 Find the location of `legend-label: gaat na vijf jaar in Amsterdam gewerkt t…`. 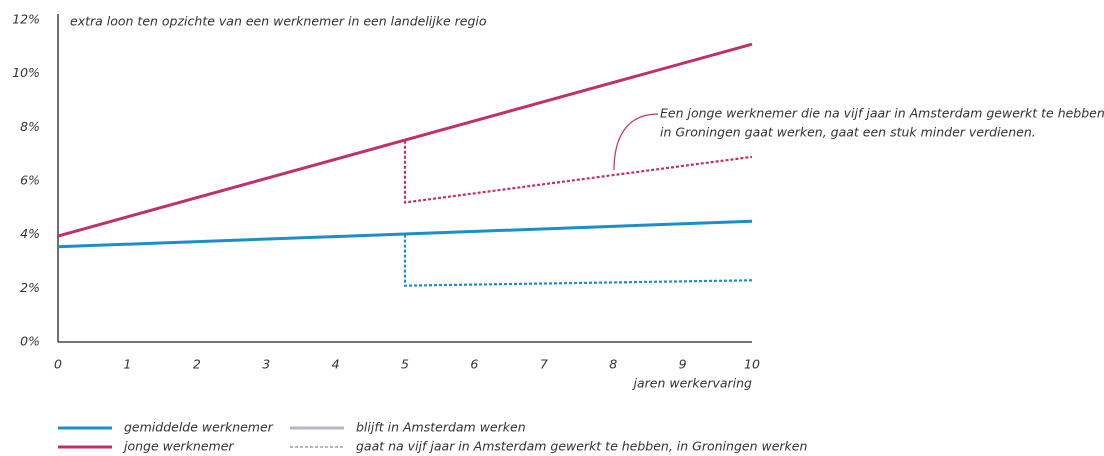

legend-label: gaat na vijf jaar in Amsterdam gewerkt t… is located at coordinates (581, 446).